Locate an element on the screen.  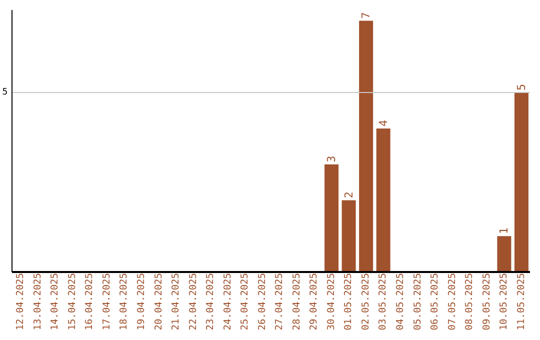
data-label: 3 is located at coordinates (331, 159).